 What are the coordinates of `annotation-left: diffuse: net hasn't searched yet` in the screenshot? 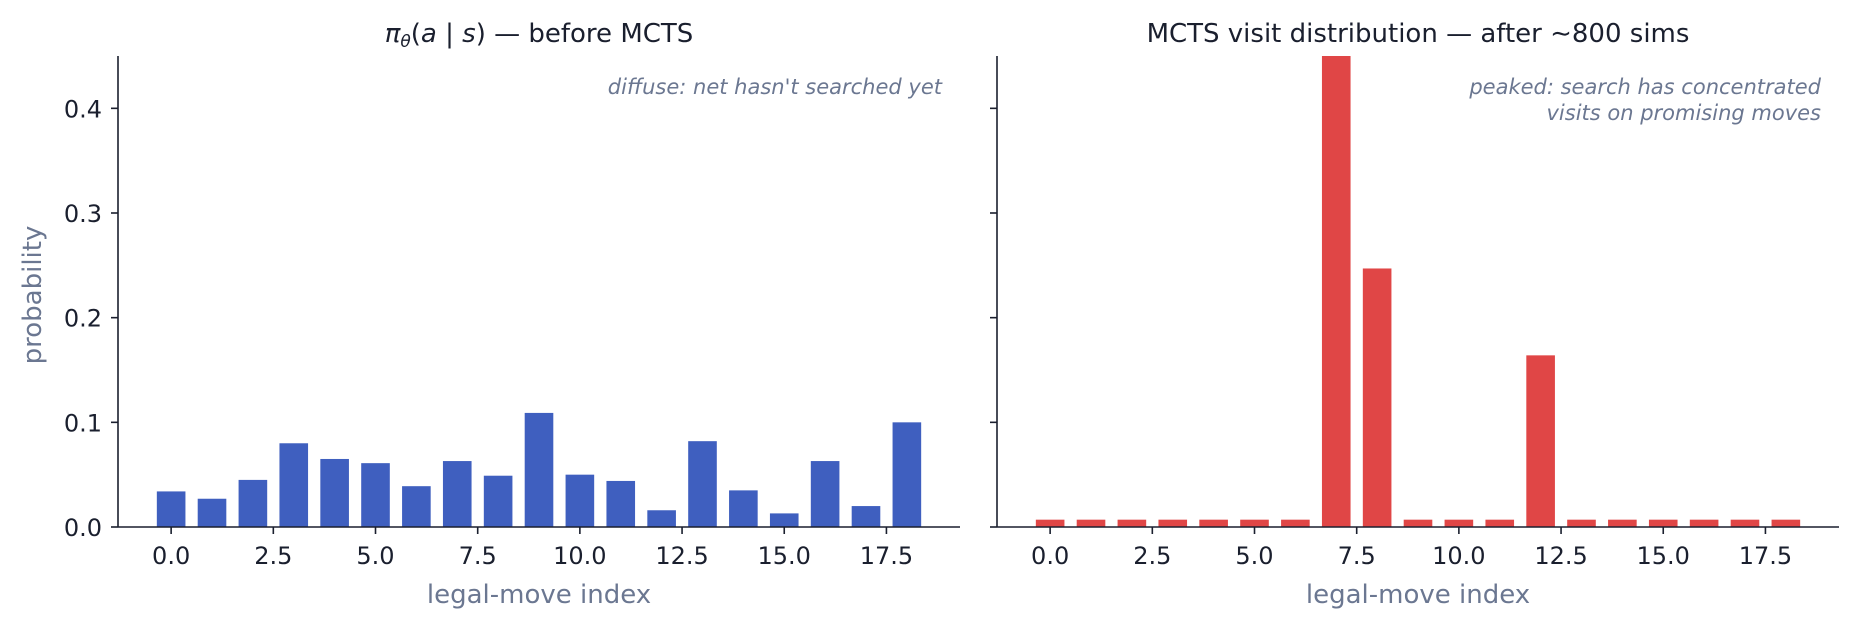 It's located at (775, 87).